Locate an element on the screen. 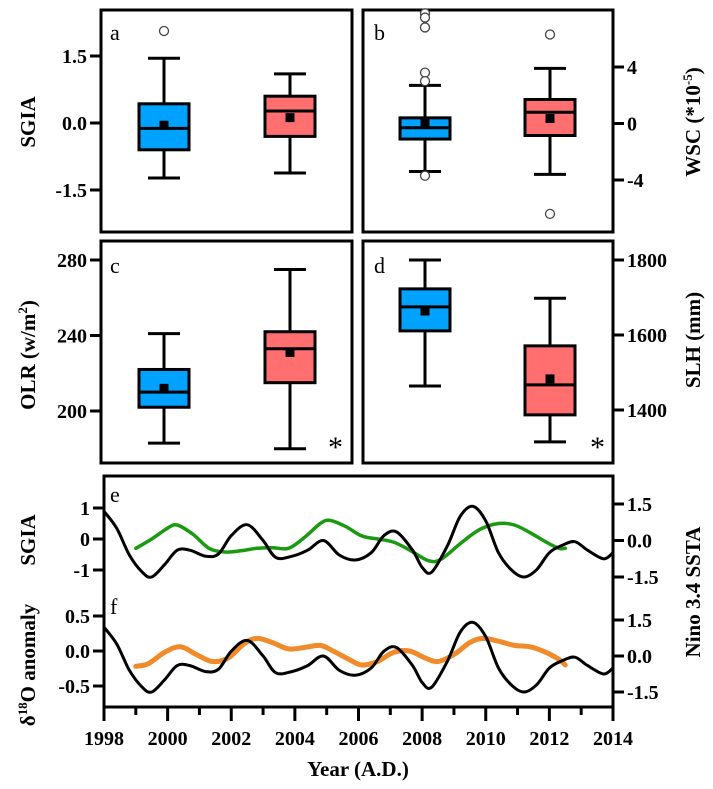  ytick-label-d: 1600 is located at coordinates (647, 336).